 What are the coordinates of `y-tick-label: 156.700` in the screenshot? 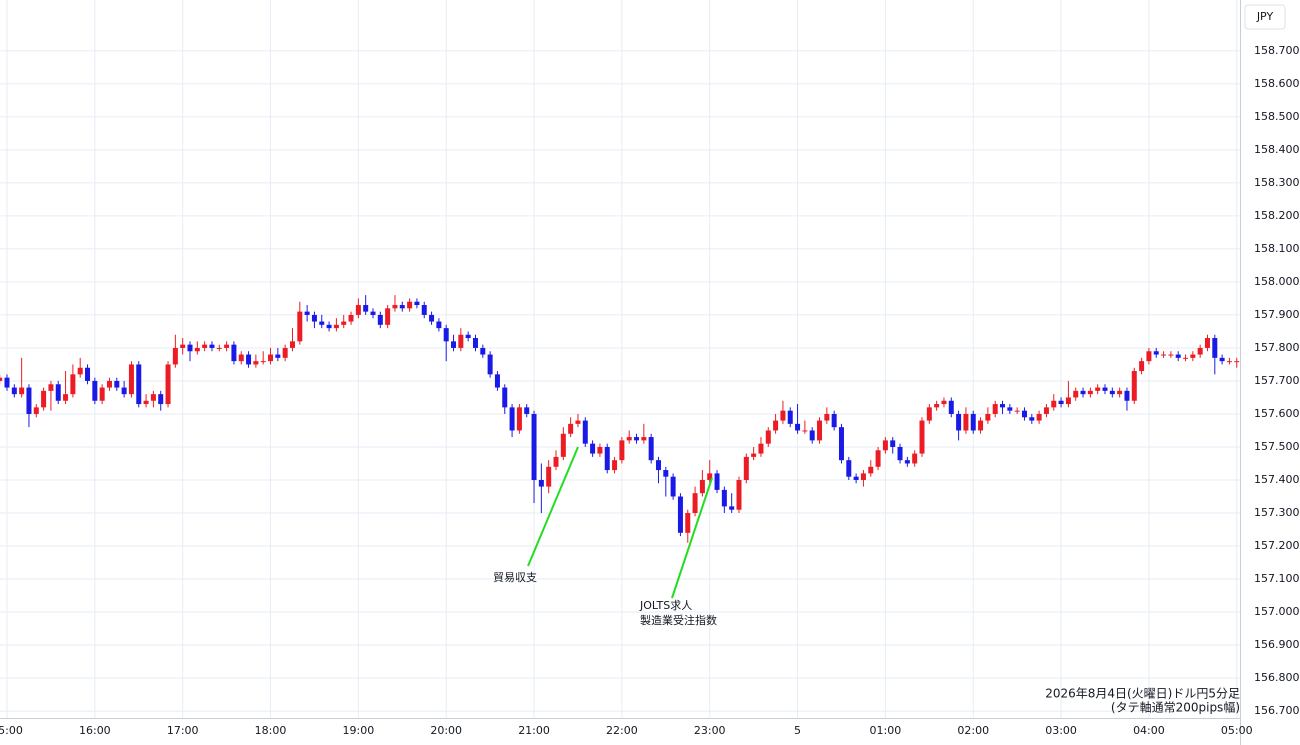 It's located at (1277, 710).